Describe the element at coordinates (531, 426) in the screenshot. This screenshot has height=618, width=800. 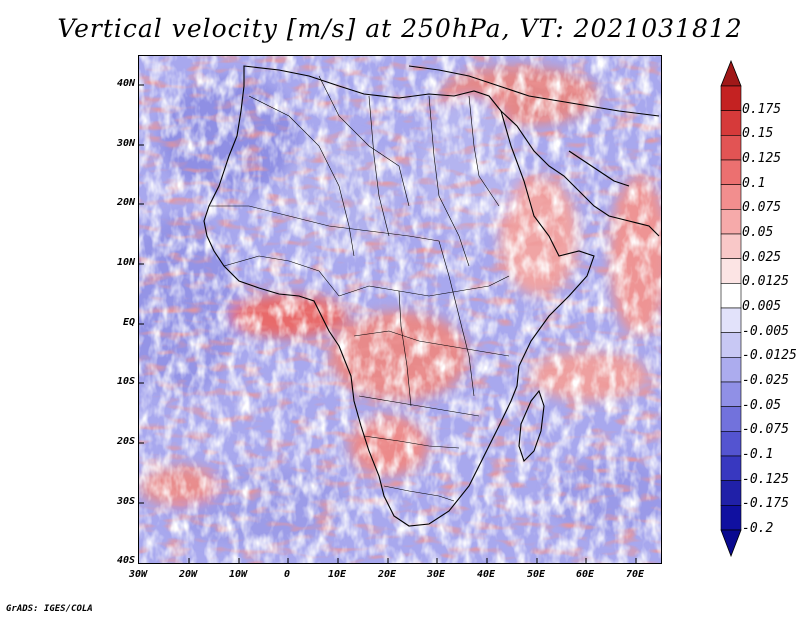
I see `madagascar-coastline` at that location.